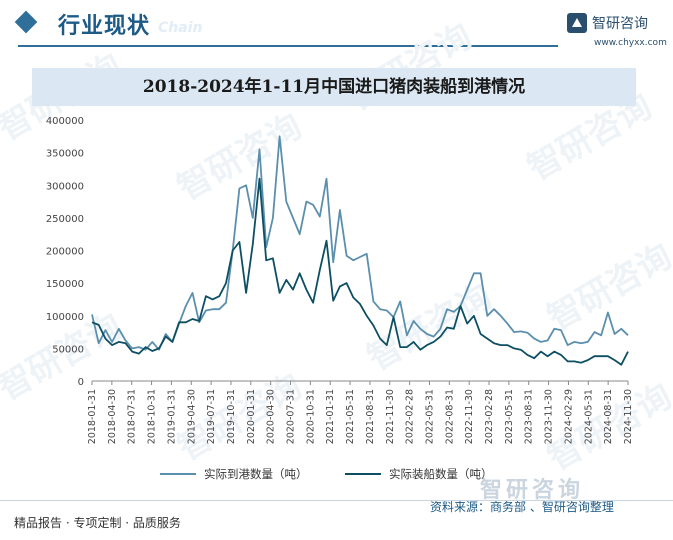  What do you see at coordinates (65, 121) in the screenshot?
I see `y-tick-label: 400000` at bounding box center [65, 121].